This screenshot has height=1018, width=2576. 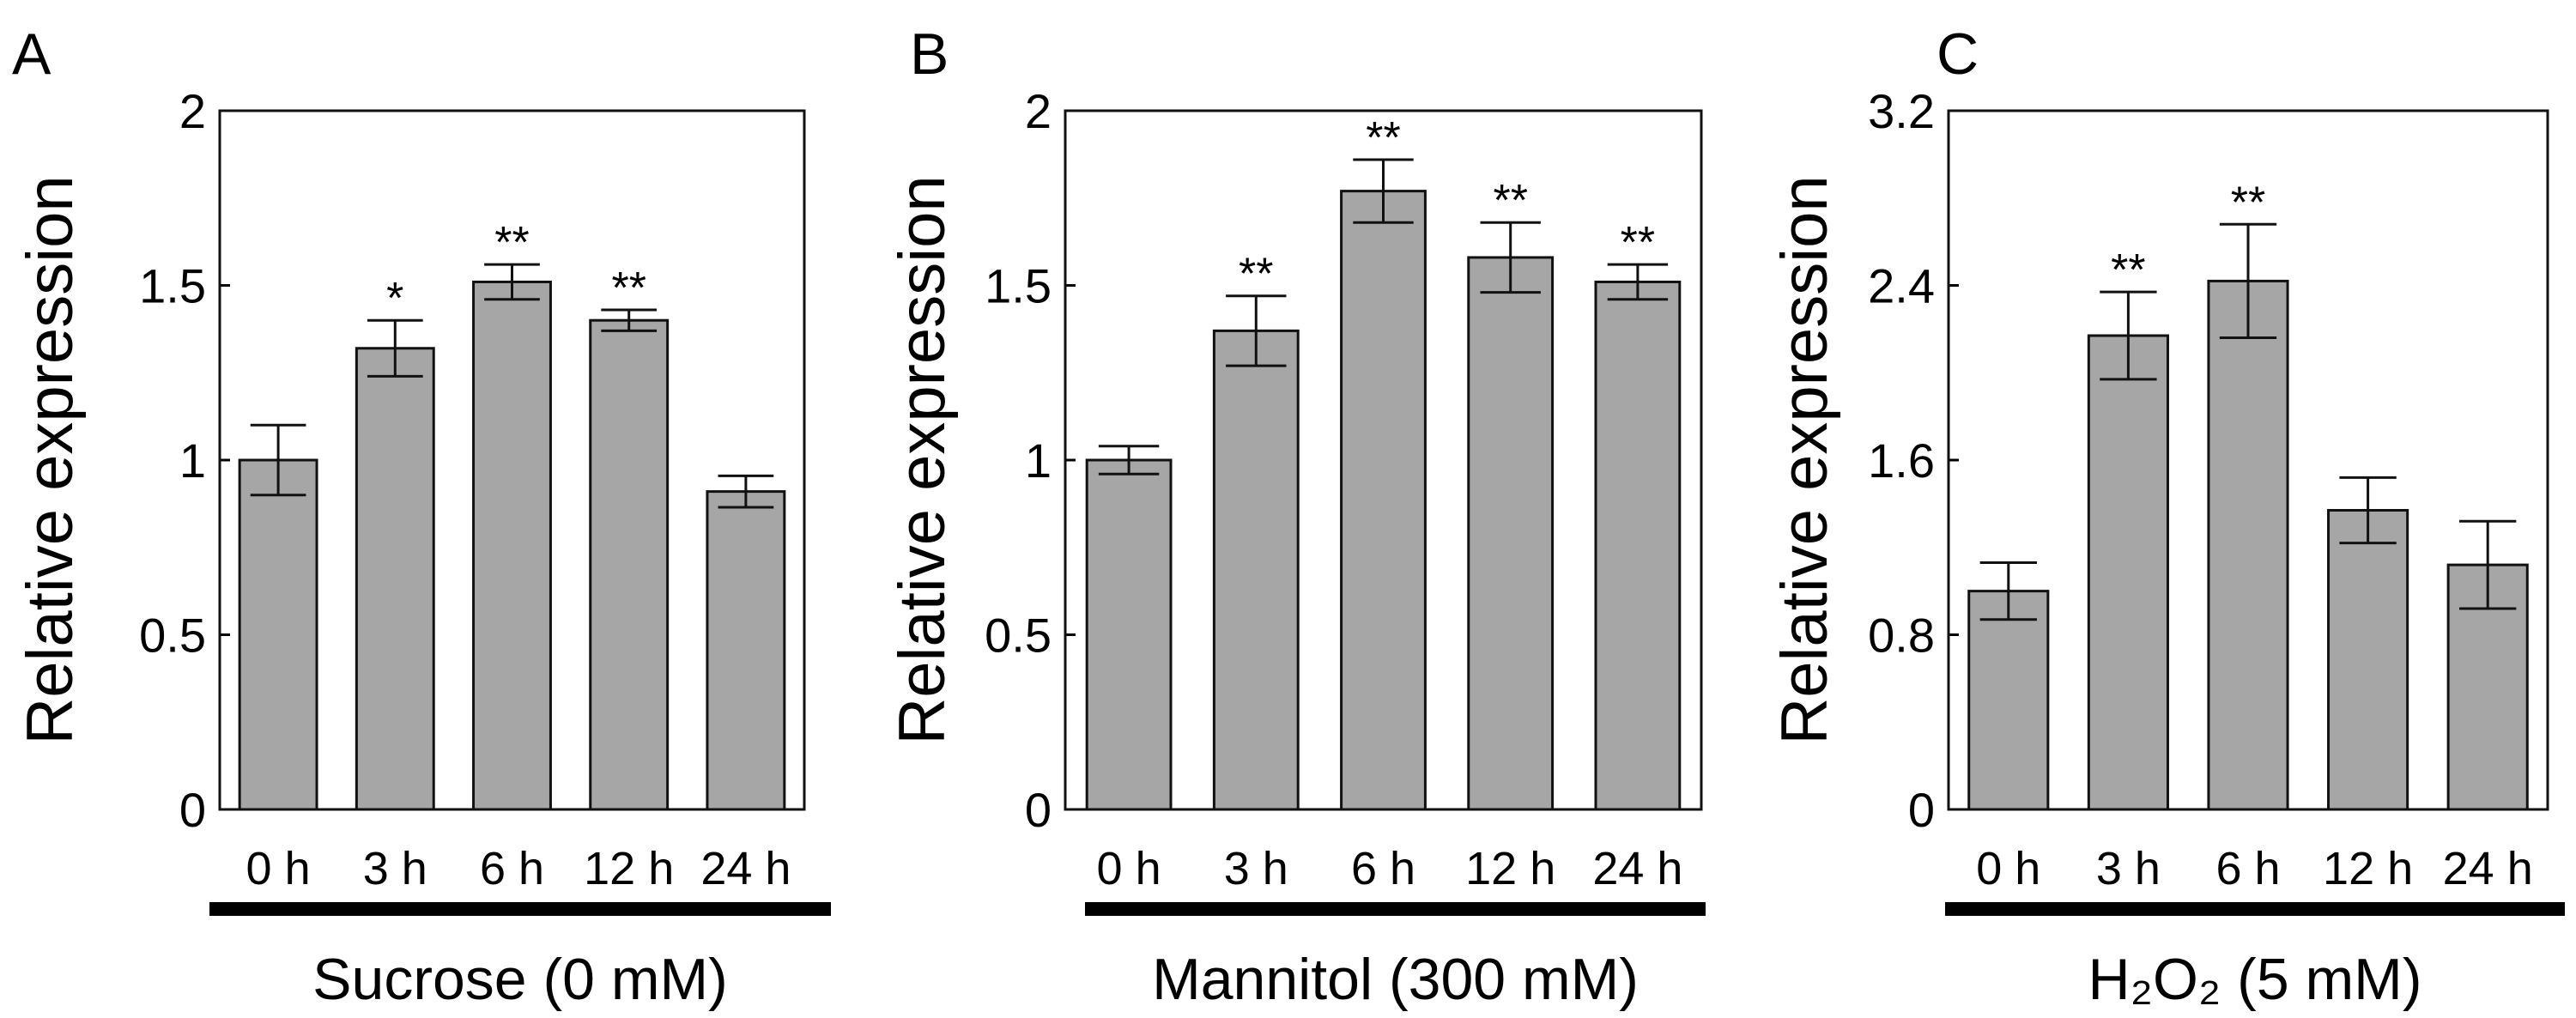 What do you see at coordinates (1901, 636) in the screenshot?
I see `y-tick-label: 0.8` at bounding box center [1901, 636].